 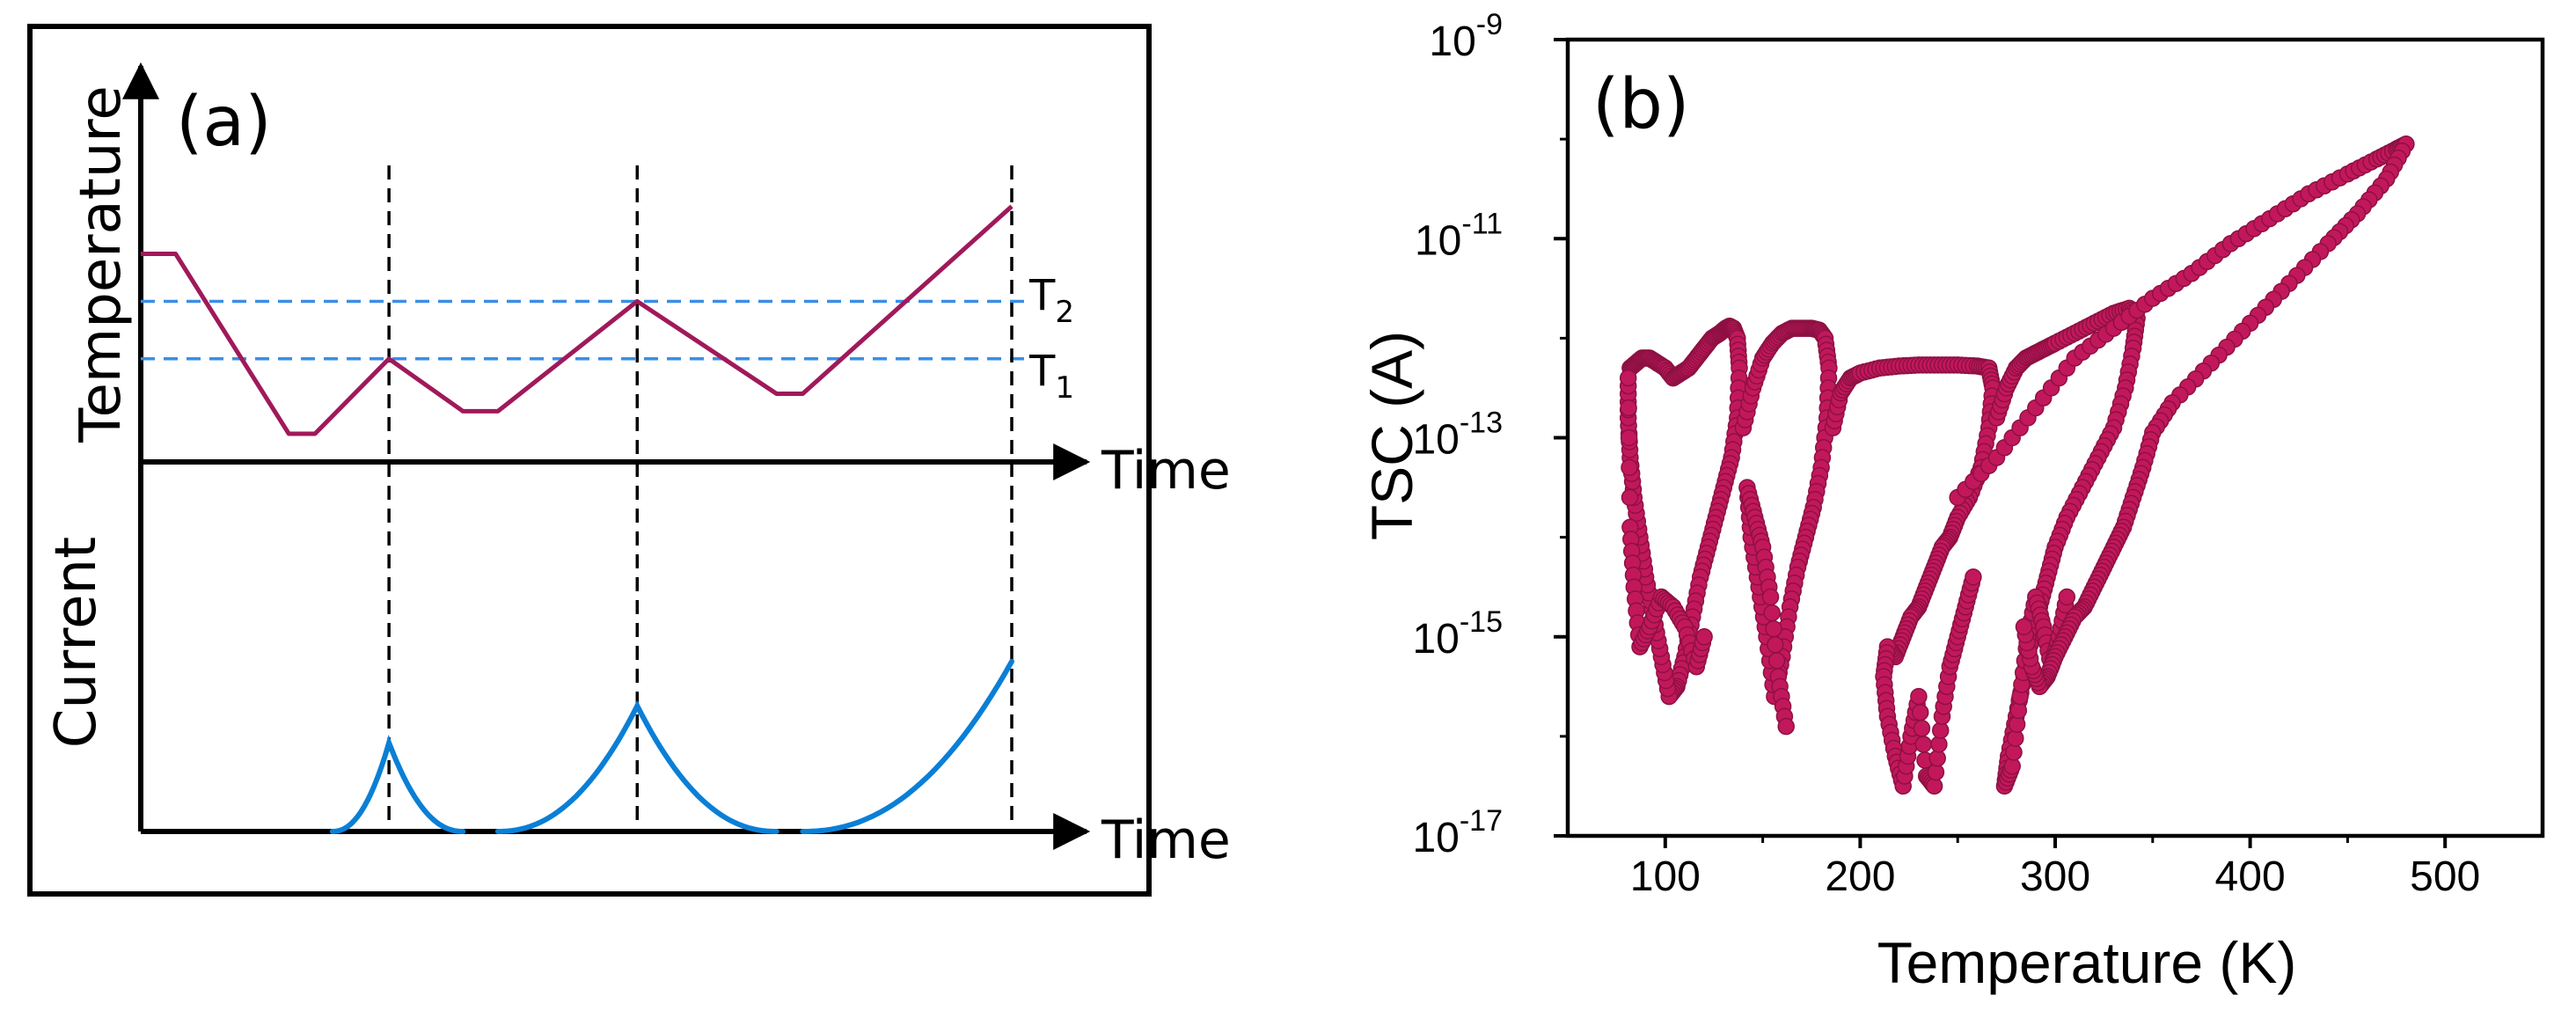 I want to click on panel-b-label: (b), so click(x=1640, y=104).